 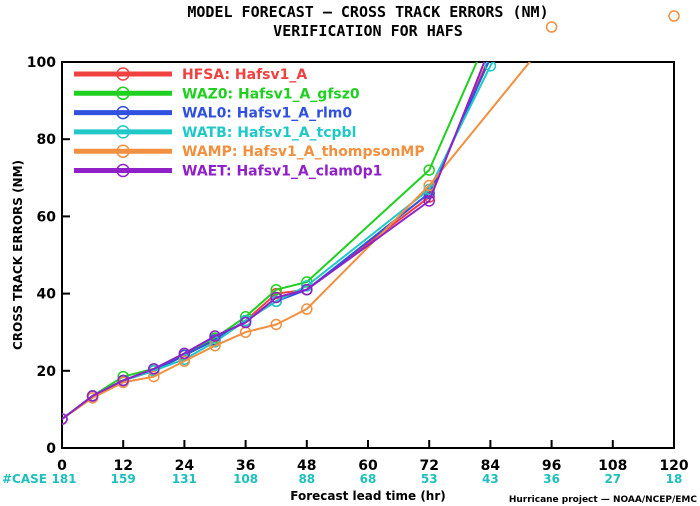 I want to click on x-tick-label: 120, so click(x=673, y=466).